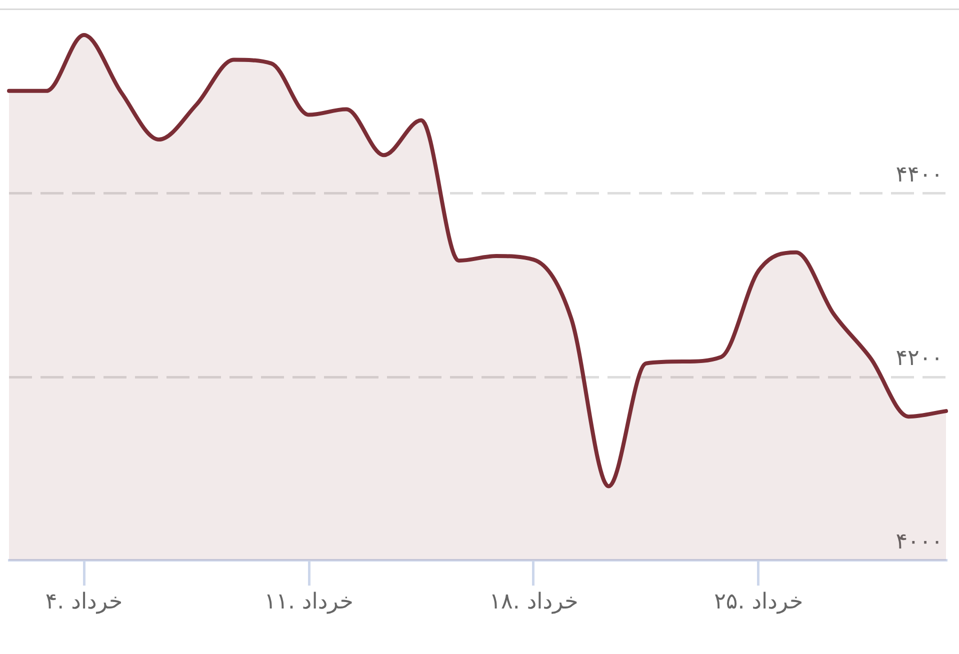 The height and width of the screenshot is (654, 959). What do you see at coordinates (84, 602) in the screenshot?
I see `x-tick-label: ۴. خرداد` at bounding box center [84, 602].